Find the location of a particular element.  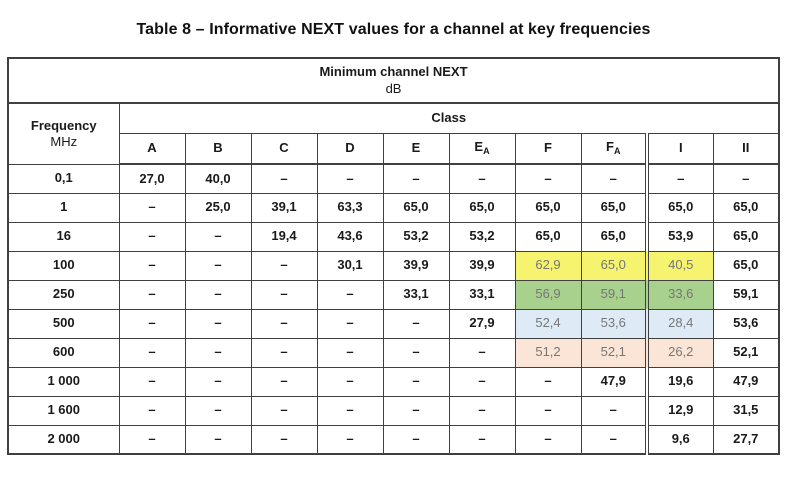

frequency-header-unit: MHz is located at coordinates (64, 141).